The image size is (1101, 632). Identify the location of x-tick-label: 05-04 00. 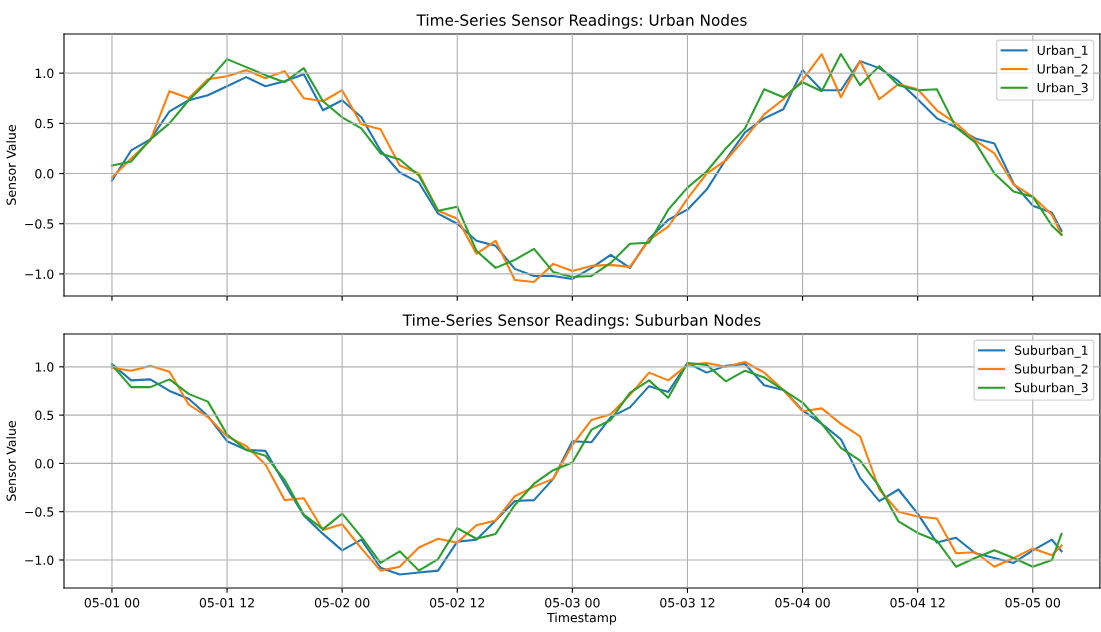
(802, 602).